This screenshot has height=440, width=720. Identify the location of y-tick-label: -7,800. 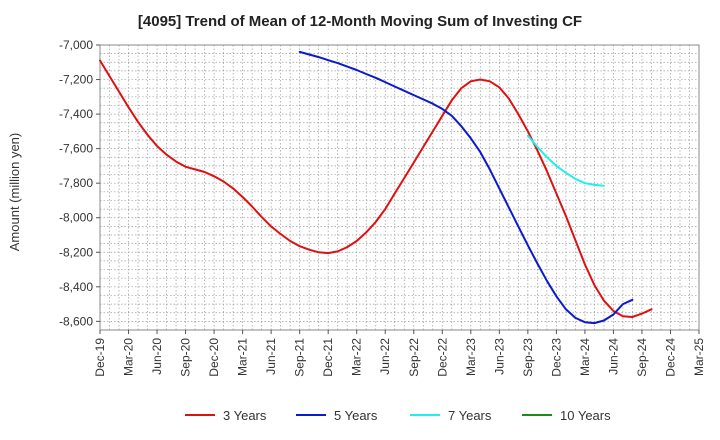
(76, 183).